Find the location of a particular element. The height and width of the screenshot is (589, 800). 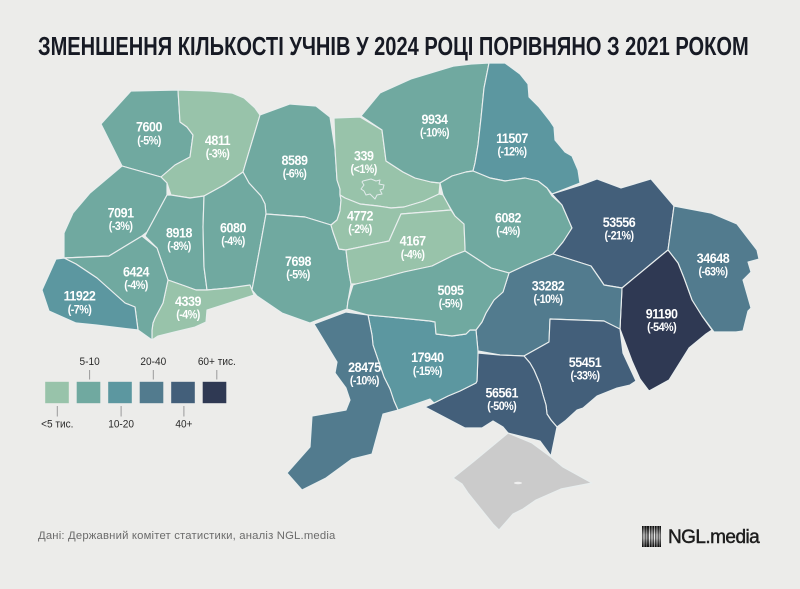

svg-text: 5-10 is located at coordinates (90, 361).